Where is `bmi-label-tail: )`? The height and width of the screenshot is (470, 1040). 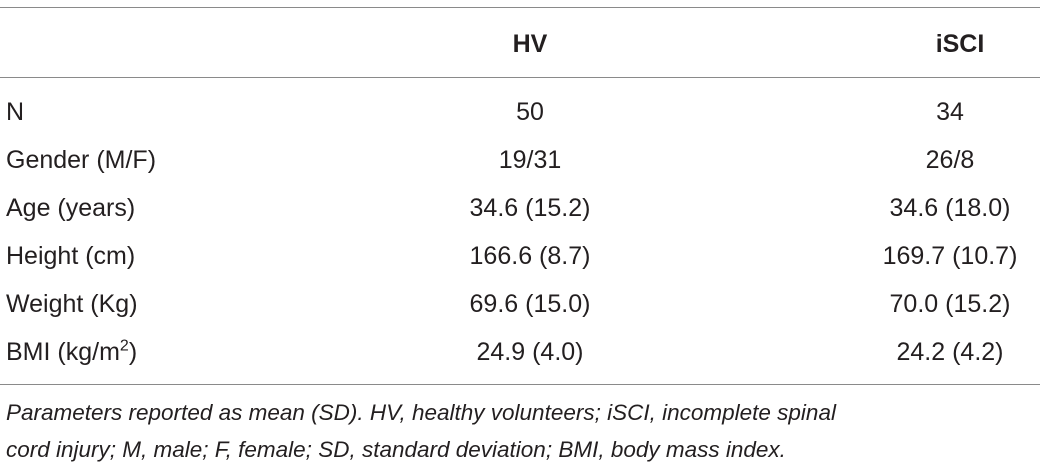 bmi-label-tail: ) is located at coordinates (133, 352).